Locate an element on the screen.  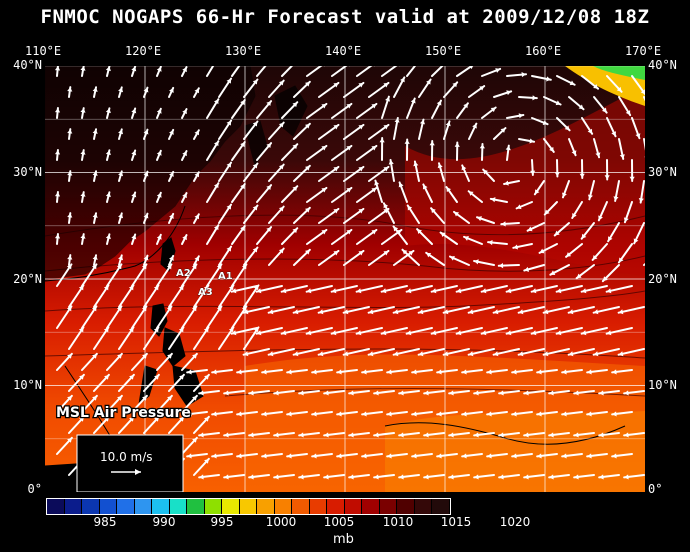
colorbar-label: 1000 is located at coordinates (281, 522).